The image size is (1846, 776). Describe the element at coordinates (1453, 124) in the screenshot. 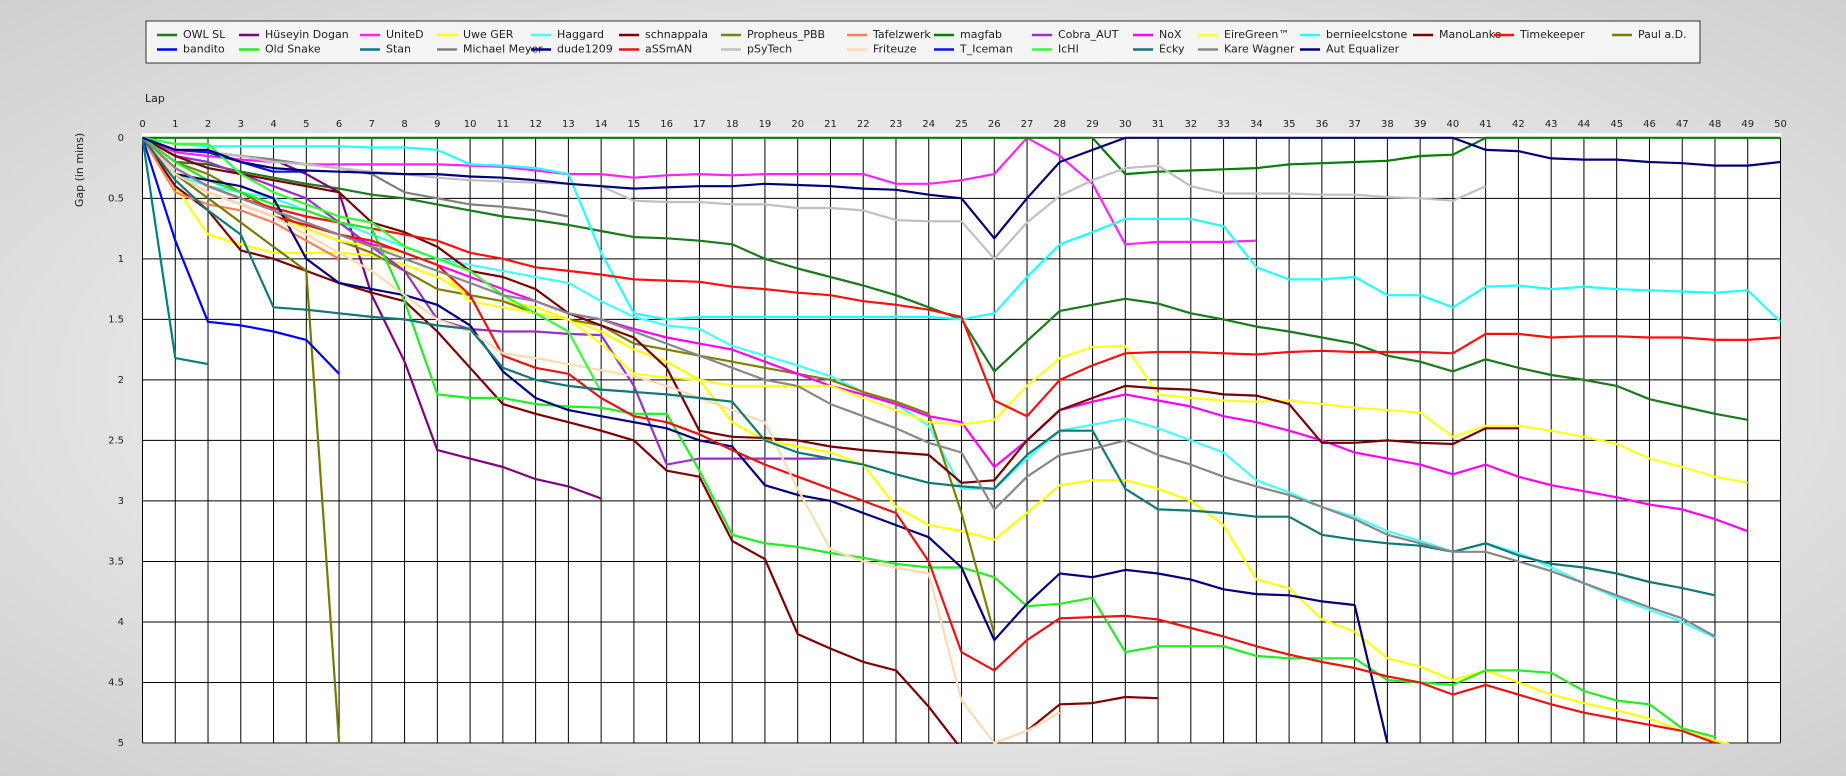

I see `x-tick-label: 40` at that location.